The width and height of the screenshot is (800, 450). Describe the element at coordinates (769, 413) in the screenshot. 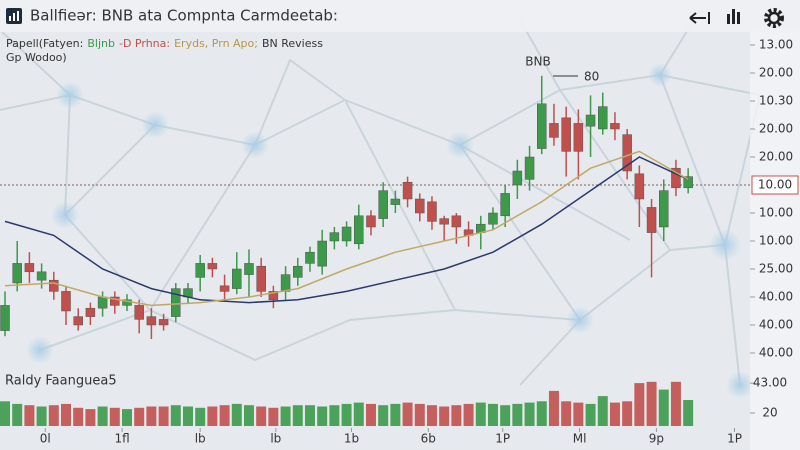

I see `y2-tick-label: 20` at that location.